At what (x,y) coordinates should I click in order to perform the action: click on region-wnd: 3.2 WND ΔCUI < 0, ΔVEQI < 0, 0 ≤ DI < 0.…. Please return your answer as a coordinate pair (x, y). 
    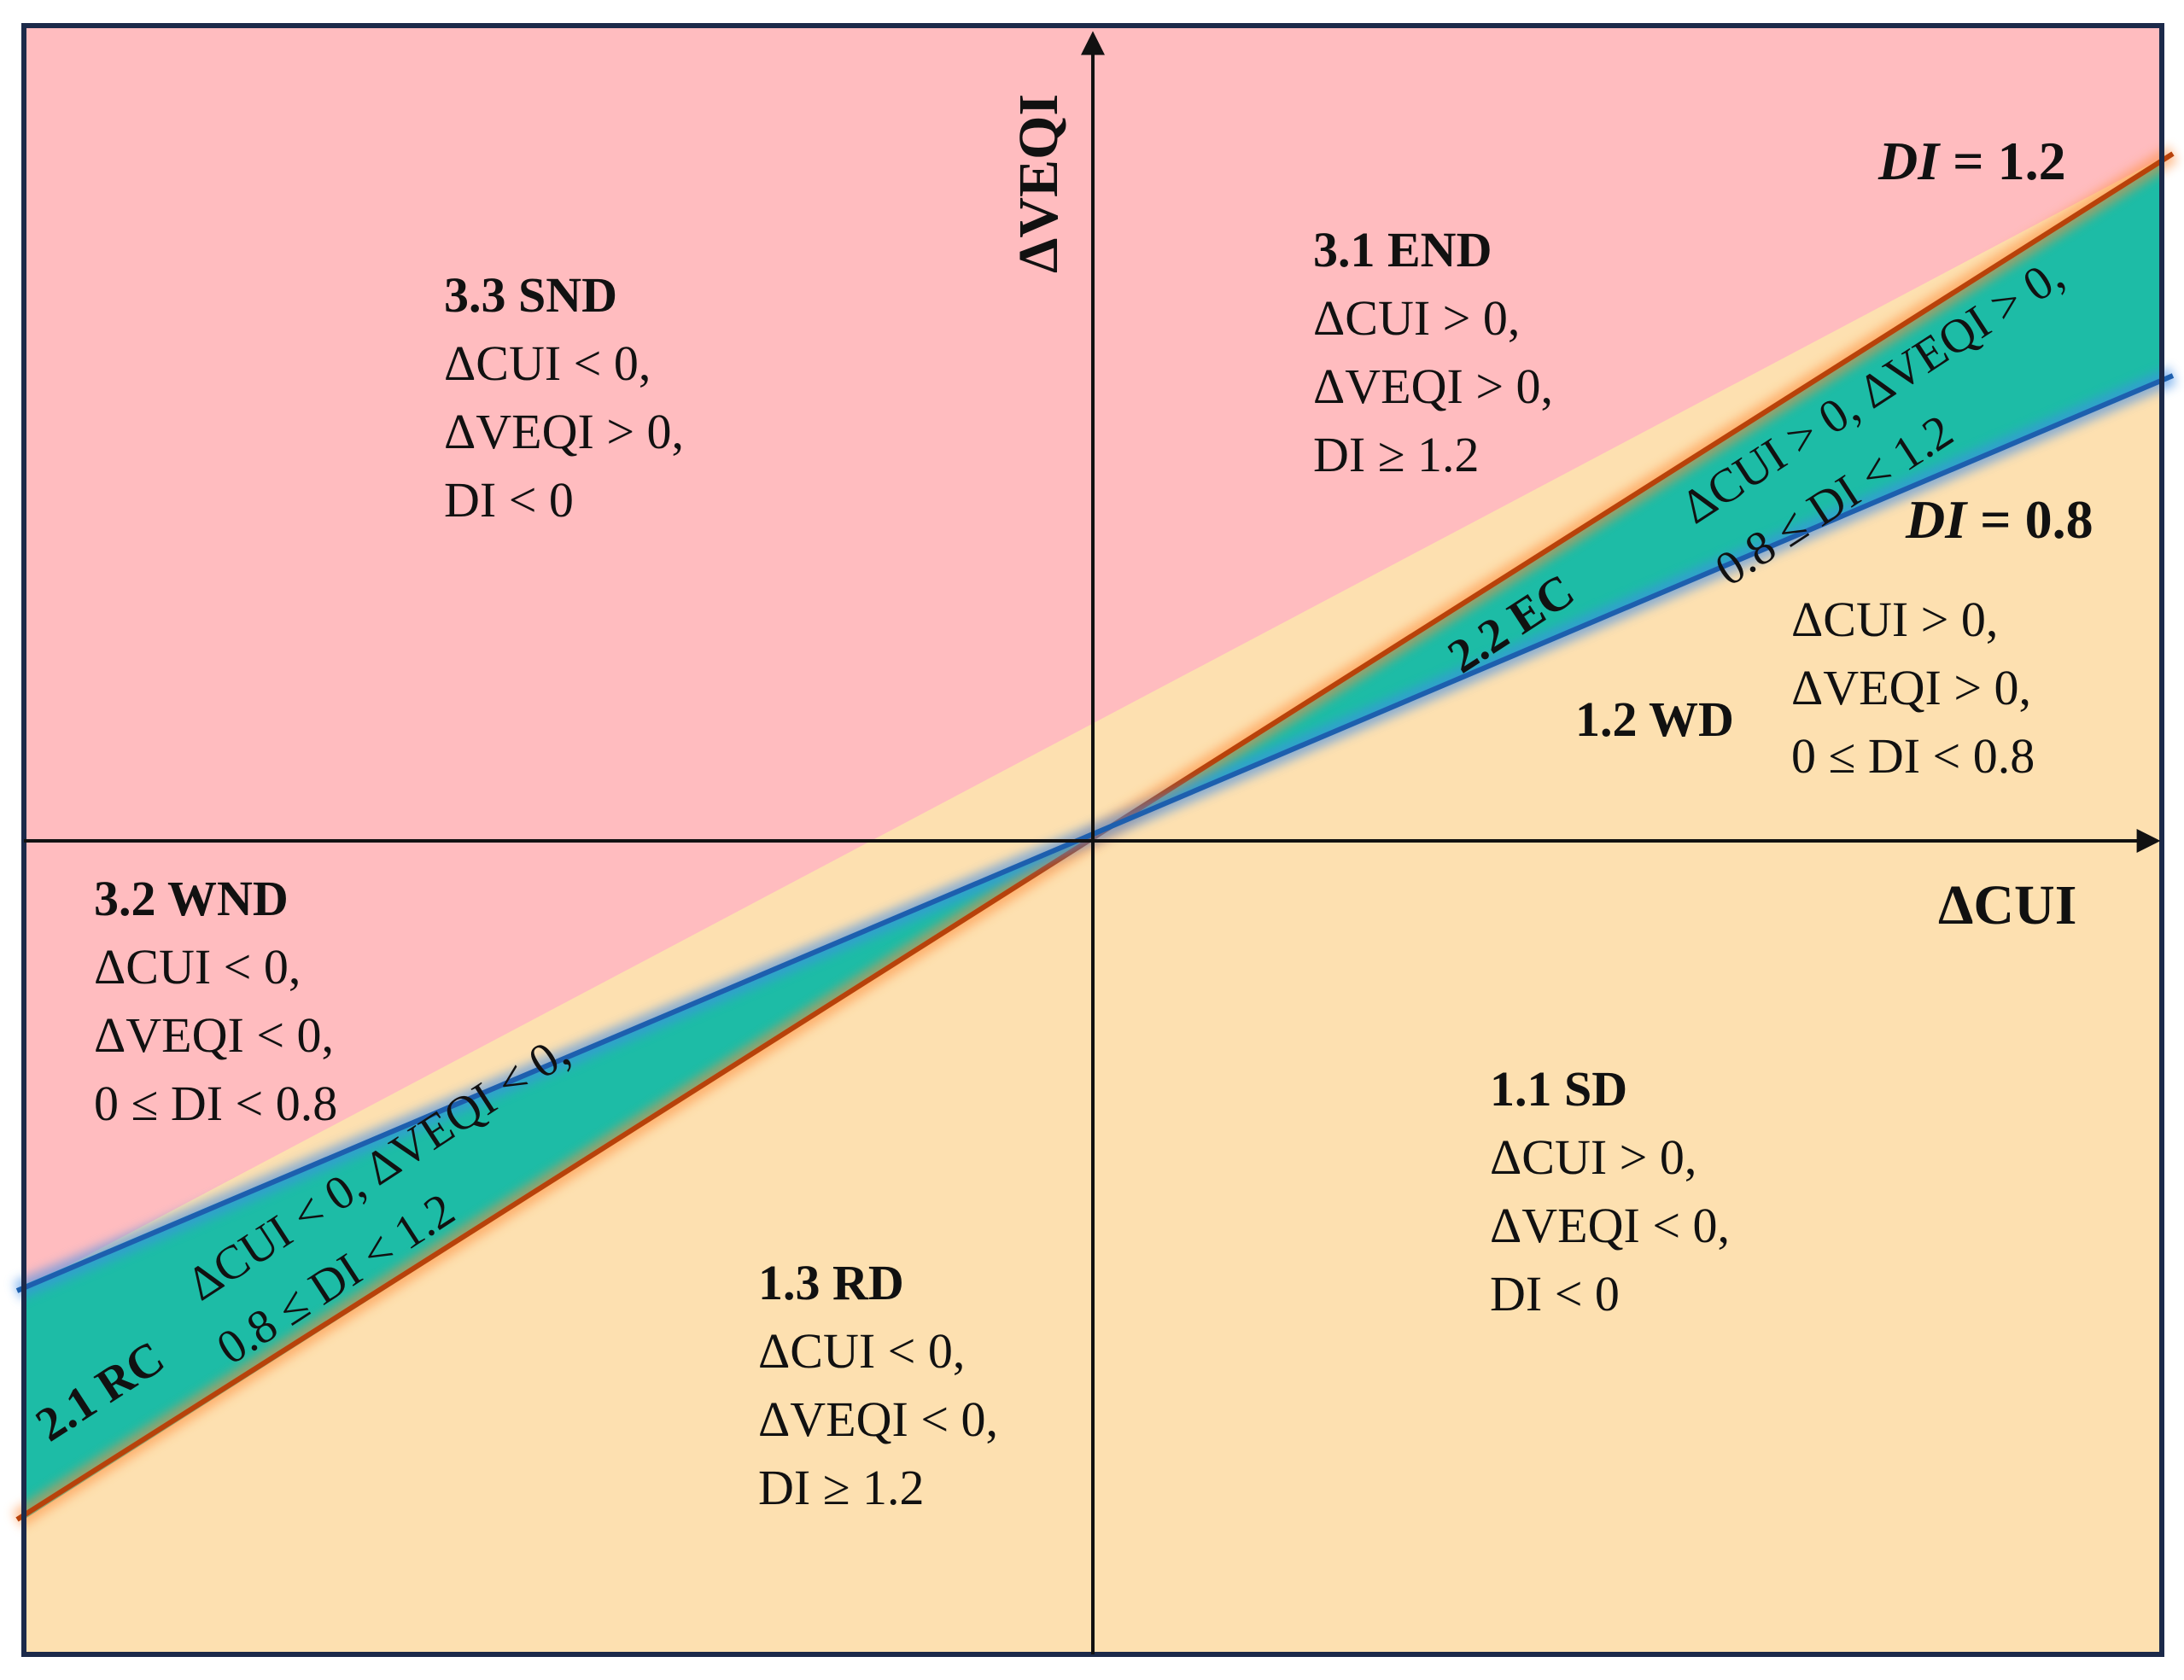
    Looking at the image, I should click on (216, 1001).